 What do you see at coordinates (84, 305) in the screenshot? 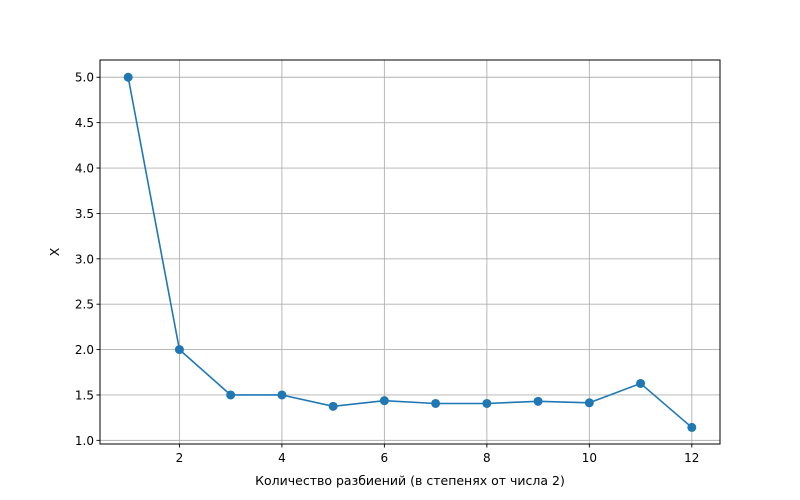
I see `y-tick-label: 2.5` at bounding box center [84, 305].